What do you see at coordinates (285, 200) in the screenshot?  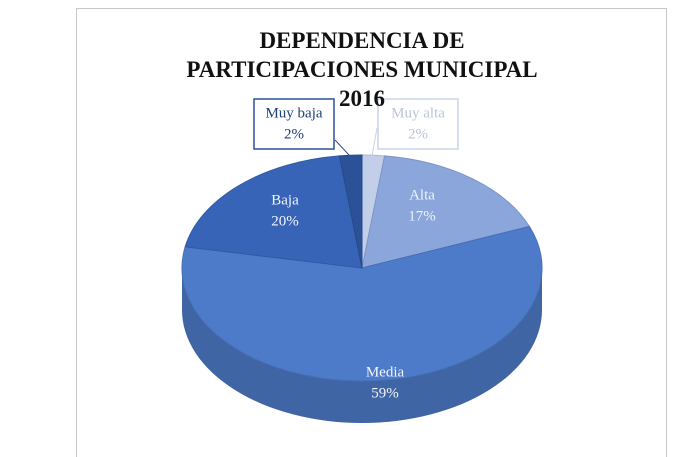 I see `data-label-category: Baja` at bounding box center [285, 200].